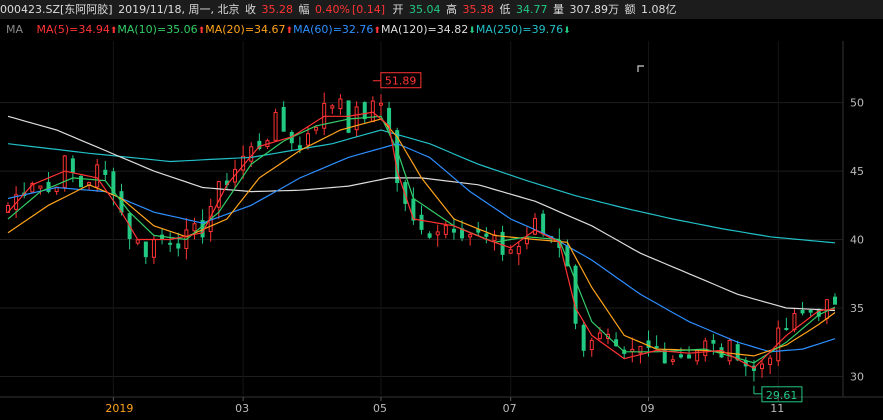 This screenshot has height=420, width=883. Describe the element at coordinates (245, 29) in the screenshot. I see `ma-item-2: MA(20)=34.67` at that location.